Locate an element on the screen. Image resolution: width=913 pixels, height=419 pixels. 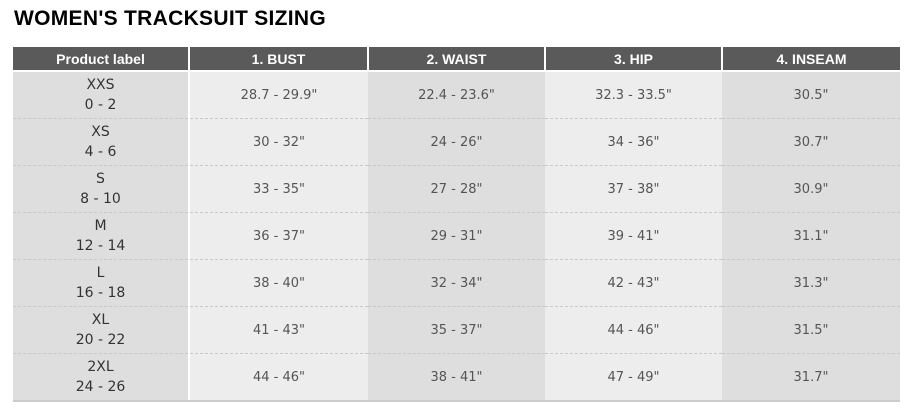
us-size-range: 16 - 18 is located at coordinates (100, 293).